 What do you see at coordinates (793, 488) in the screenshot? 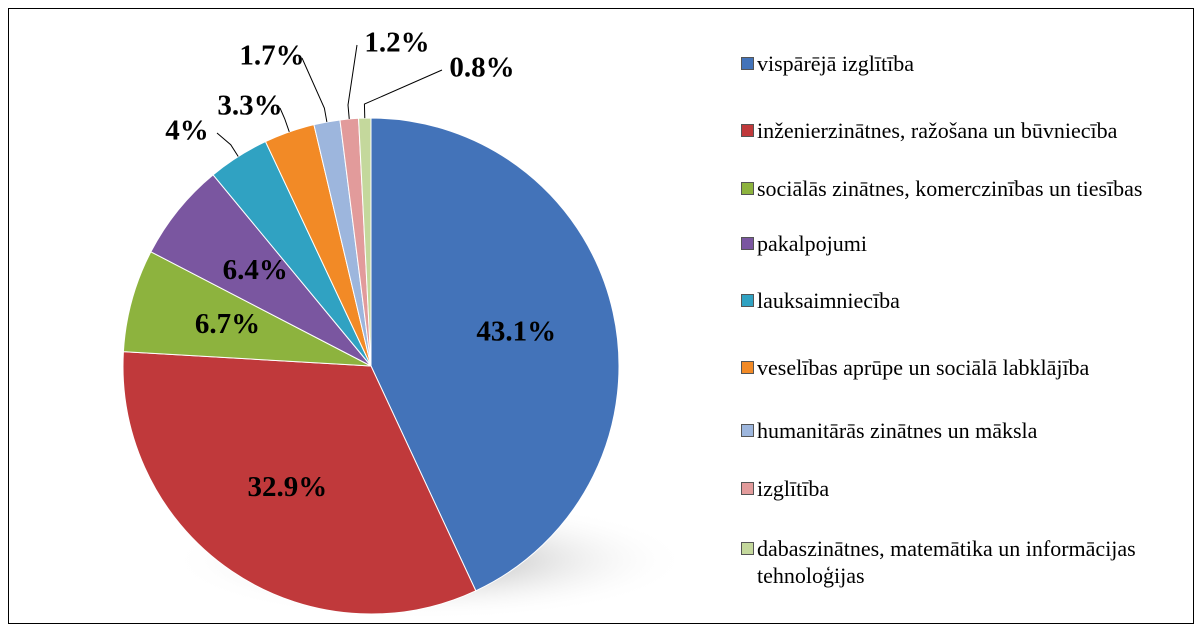
I see `legend-label: izglītība` at bounding box center [793, 488].